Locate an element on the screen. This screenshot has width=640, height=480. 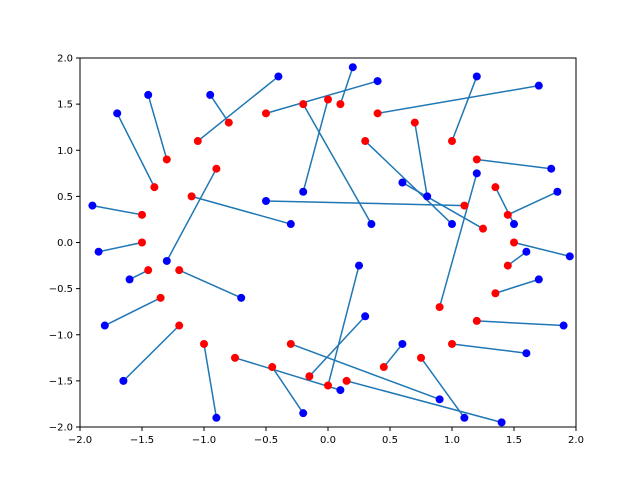
x-tick-label: 0.0 is located at coordinates (328, 440).